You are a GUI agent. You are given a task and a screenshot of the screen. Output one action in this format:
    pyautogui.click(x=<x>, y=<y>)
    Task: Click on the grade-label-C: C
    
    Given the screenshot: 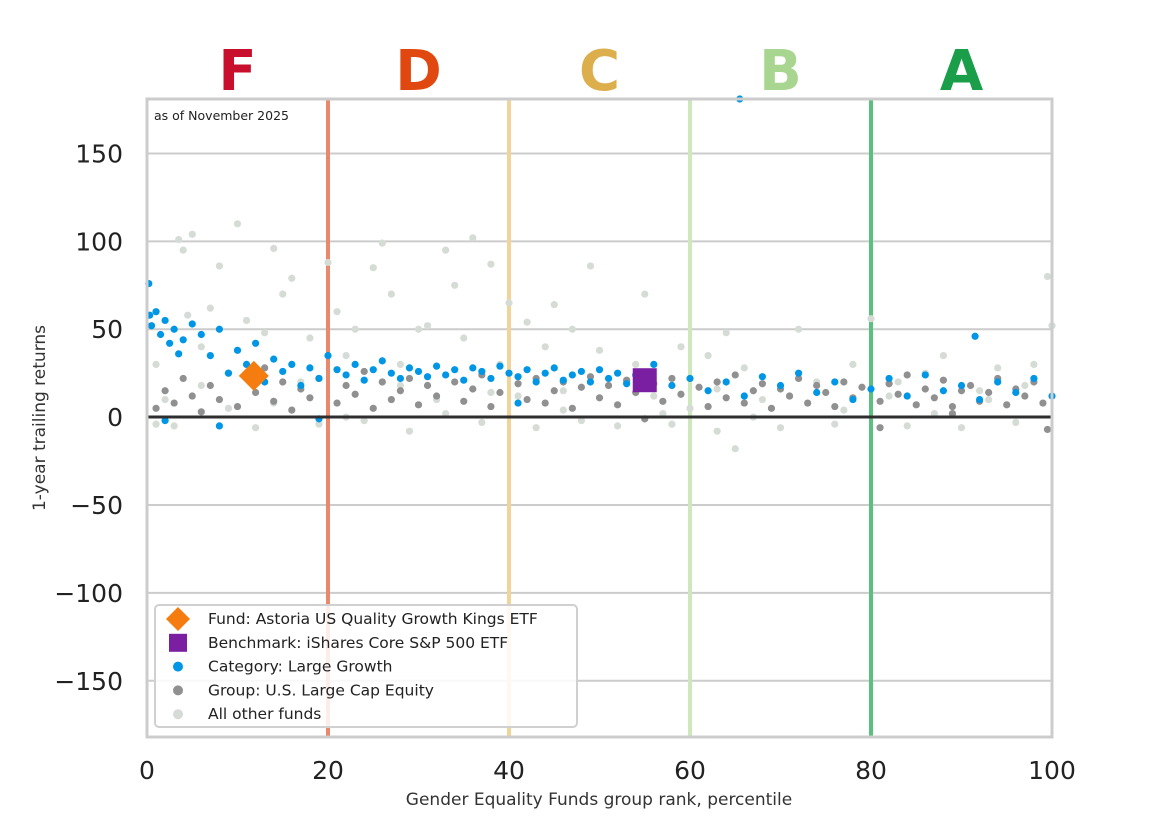 What is the action you would take?
    pyautogui.click(x=599, y=71)
    